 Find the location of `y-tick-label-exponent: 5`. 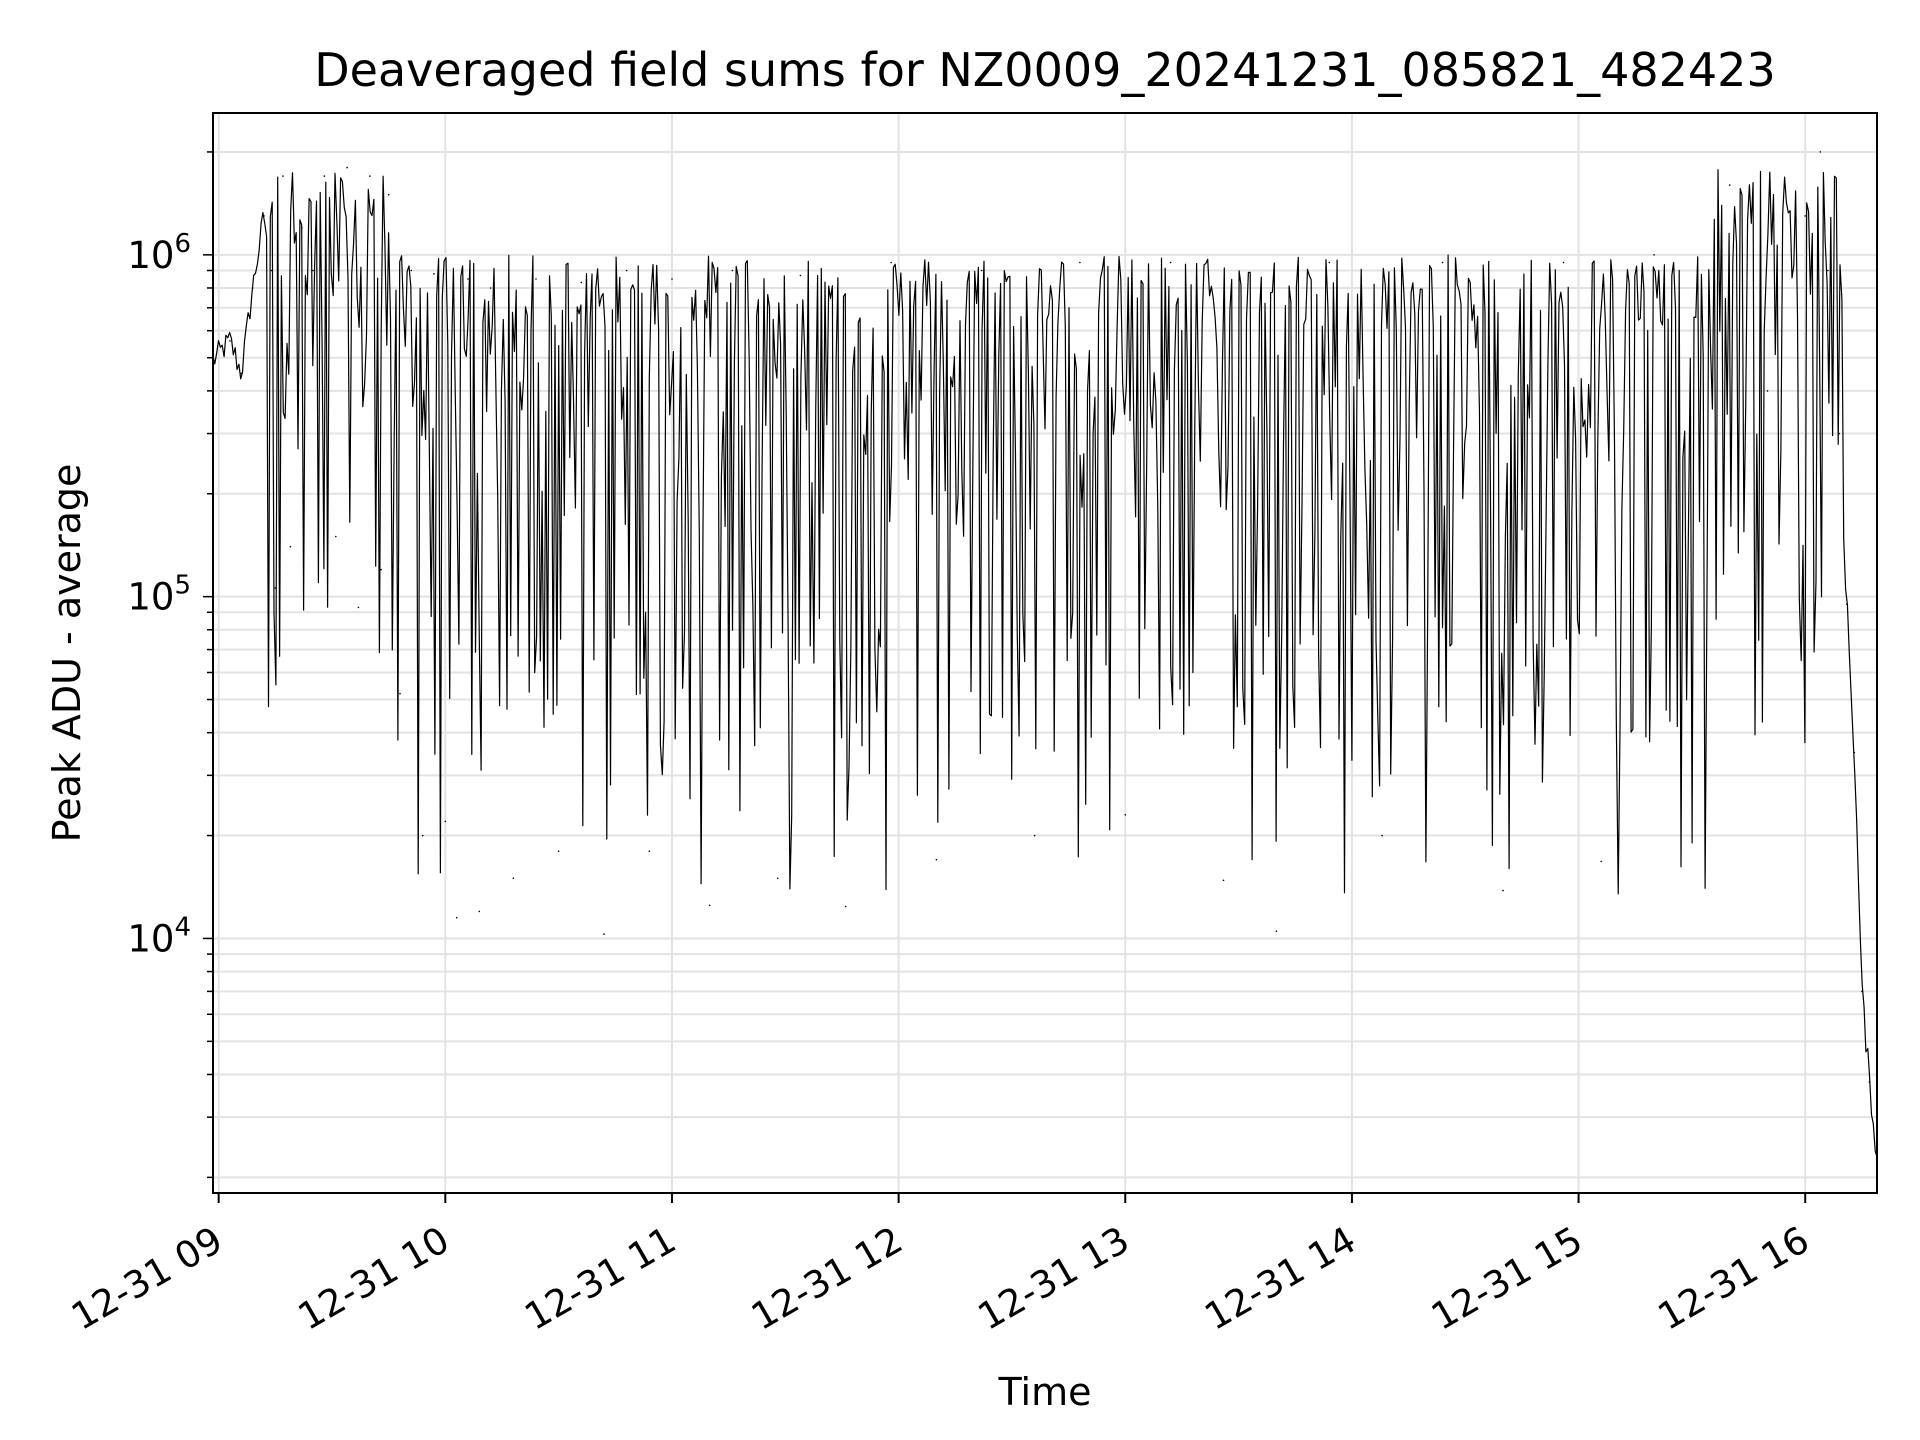

y-tick-label-exponent: 5 is located at coordinates (182, 586).